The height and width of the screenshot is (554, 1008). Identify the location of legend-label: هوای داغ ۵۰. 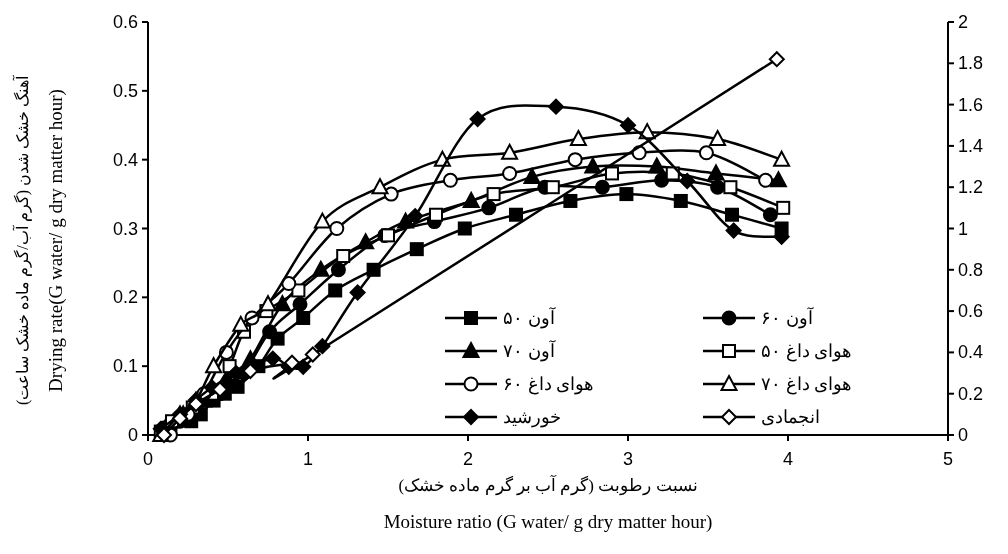
(806, 351).